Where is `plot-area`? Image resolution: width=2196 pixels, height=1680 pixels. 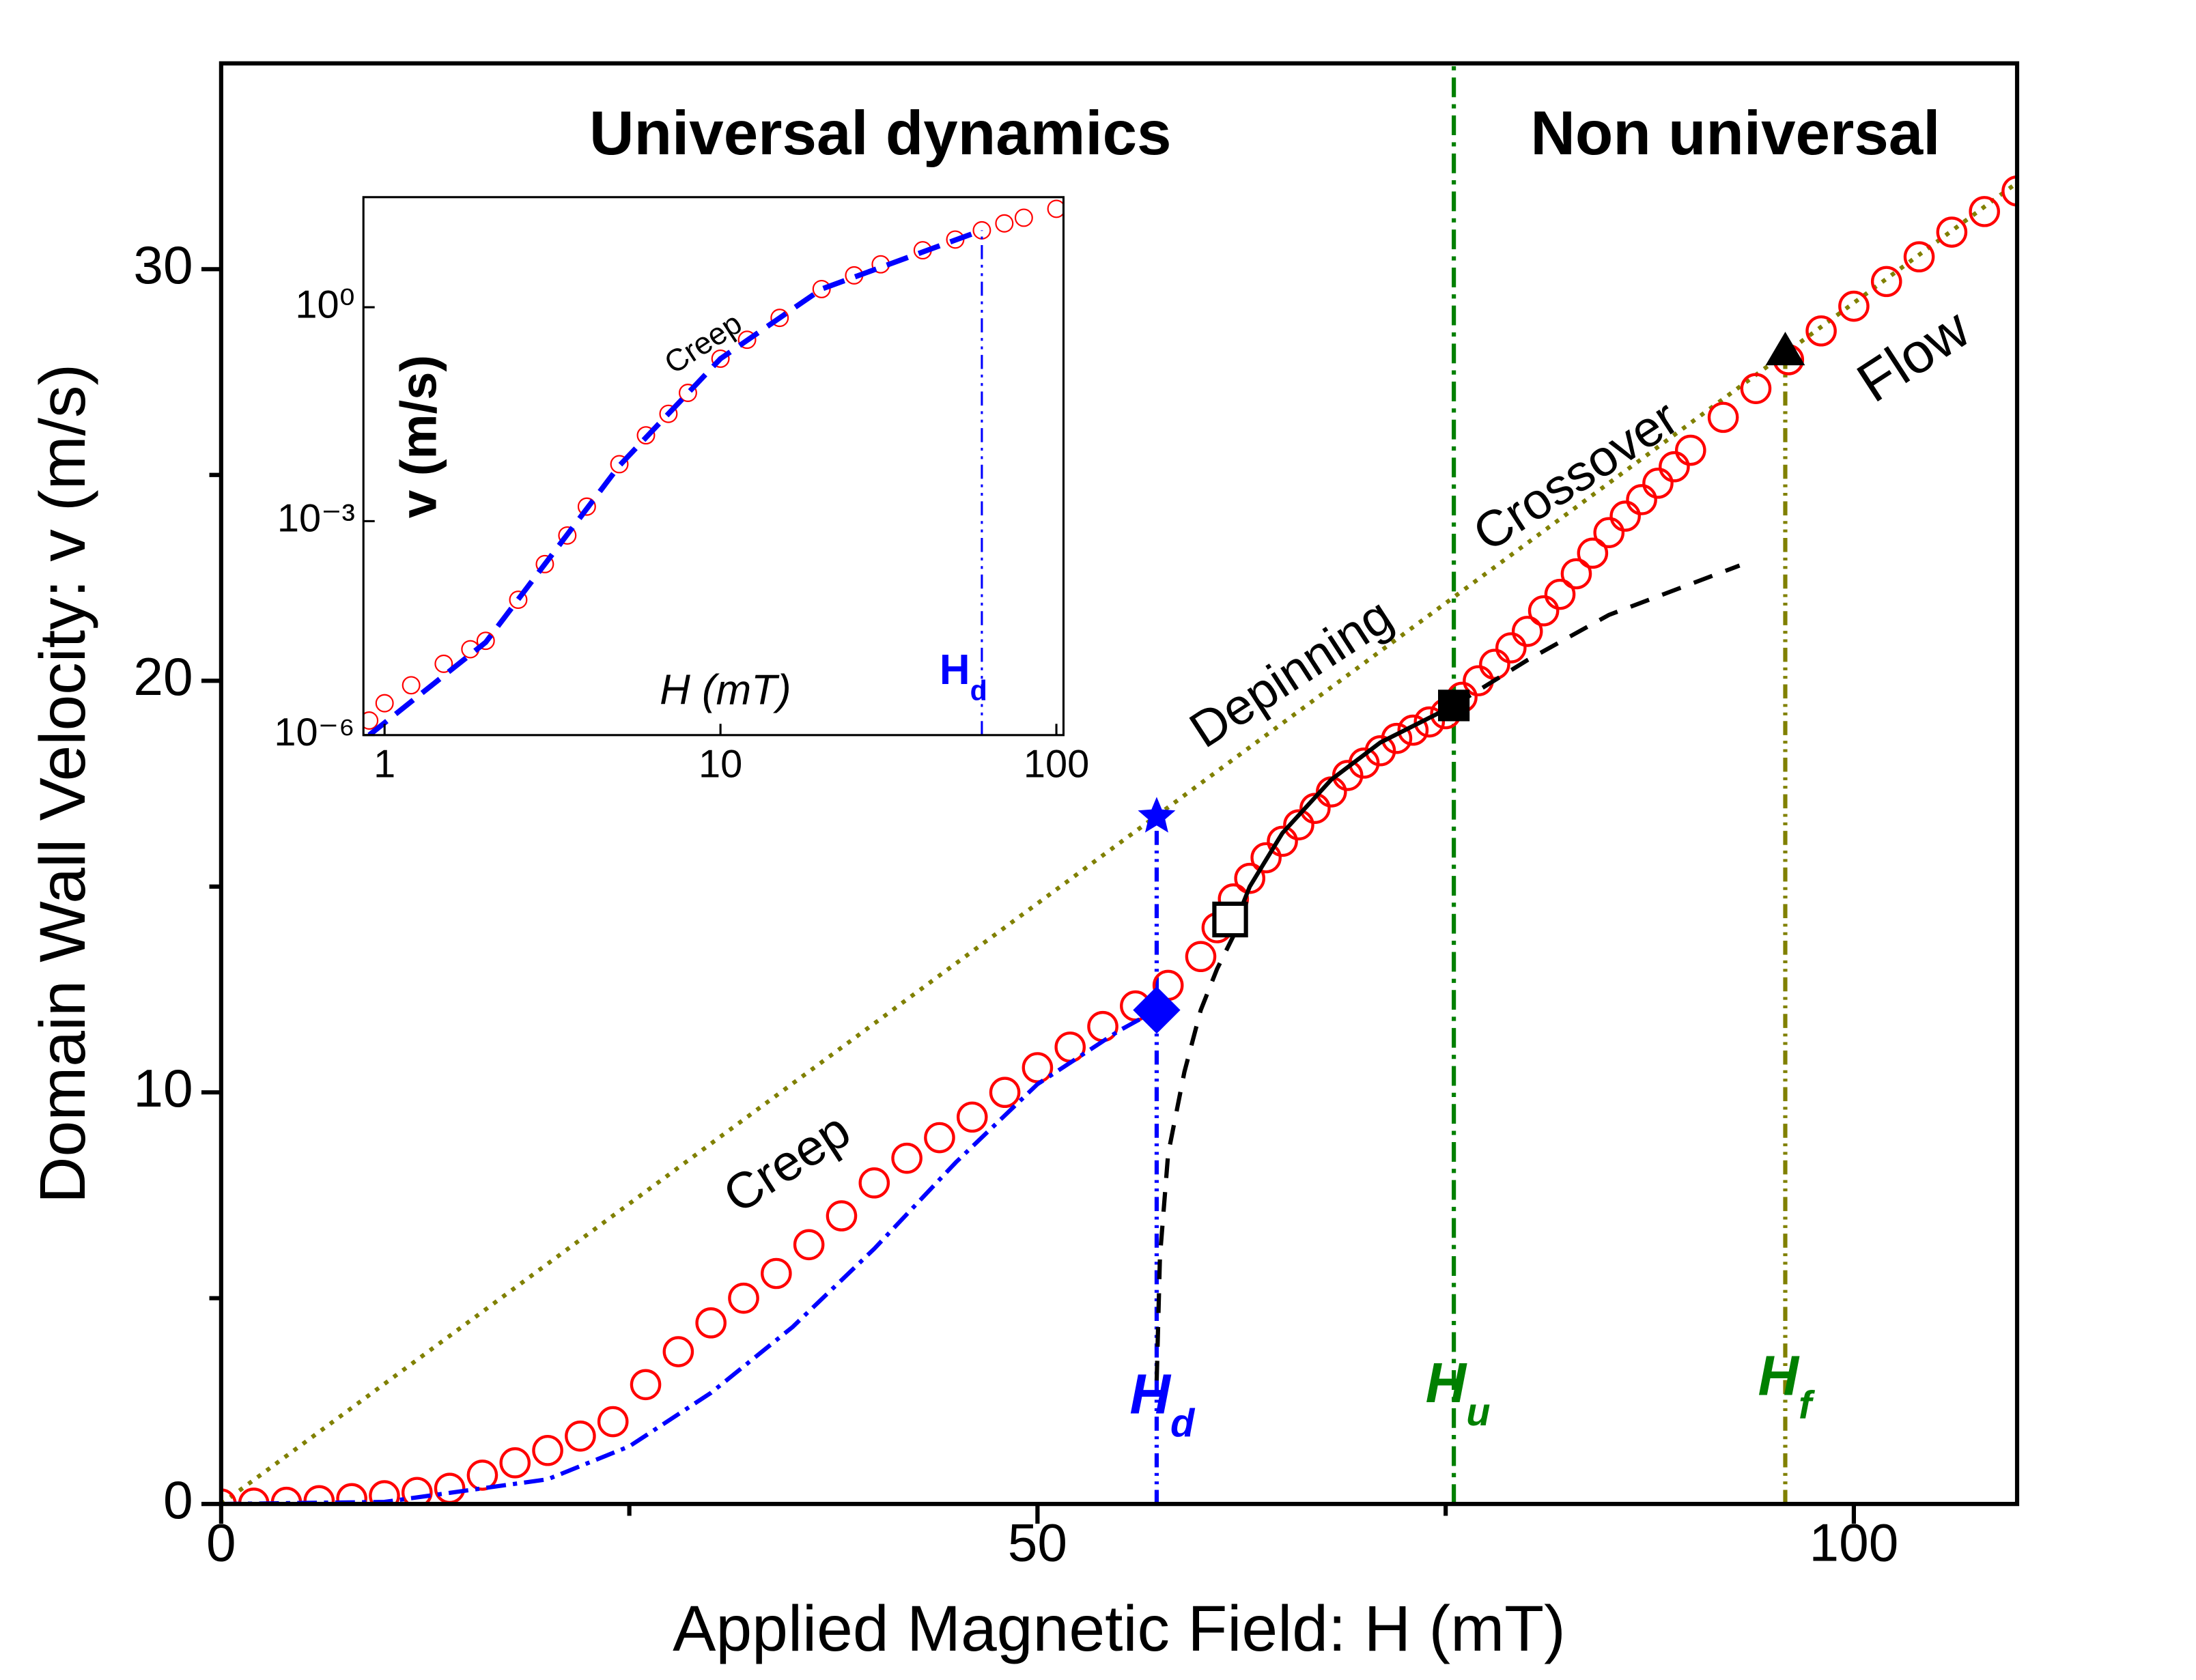
plot-area is located at coordinates (713, 467).